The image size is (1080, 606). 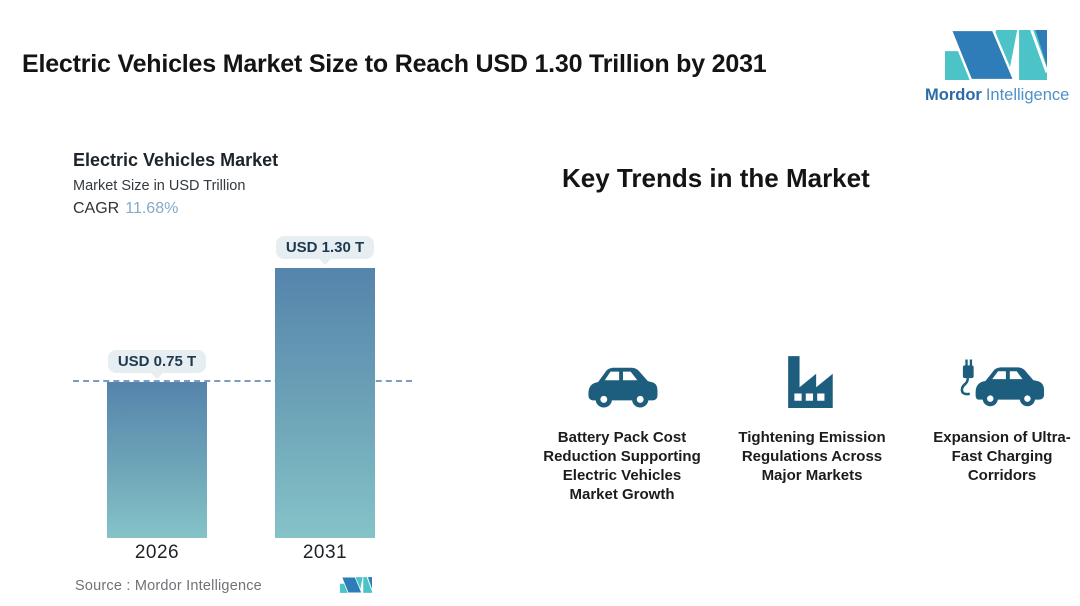 I want to click on value-label-2026: USD 0.75 T, so click(x=157, y=361).